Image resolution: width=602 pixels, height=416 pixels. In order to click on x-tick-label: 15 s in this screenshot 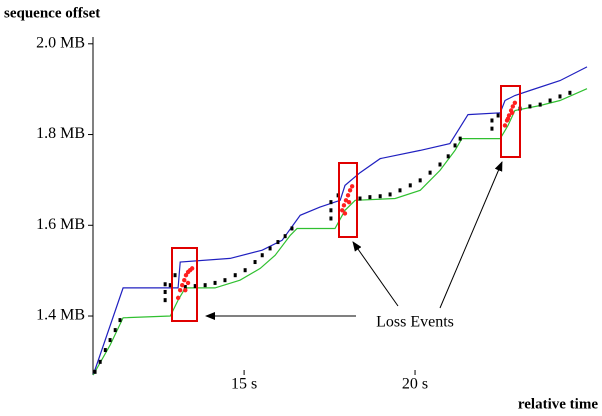, I will do `click(244, 384)`.